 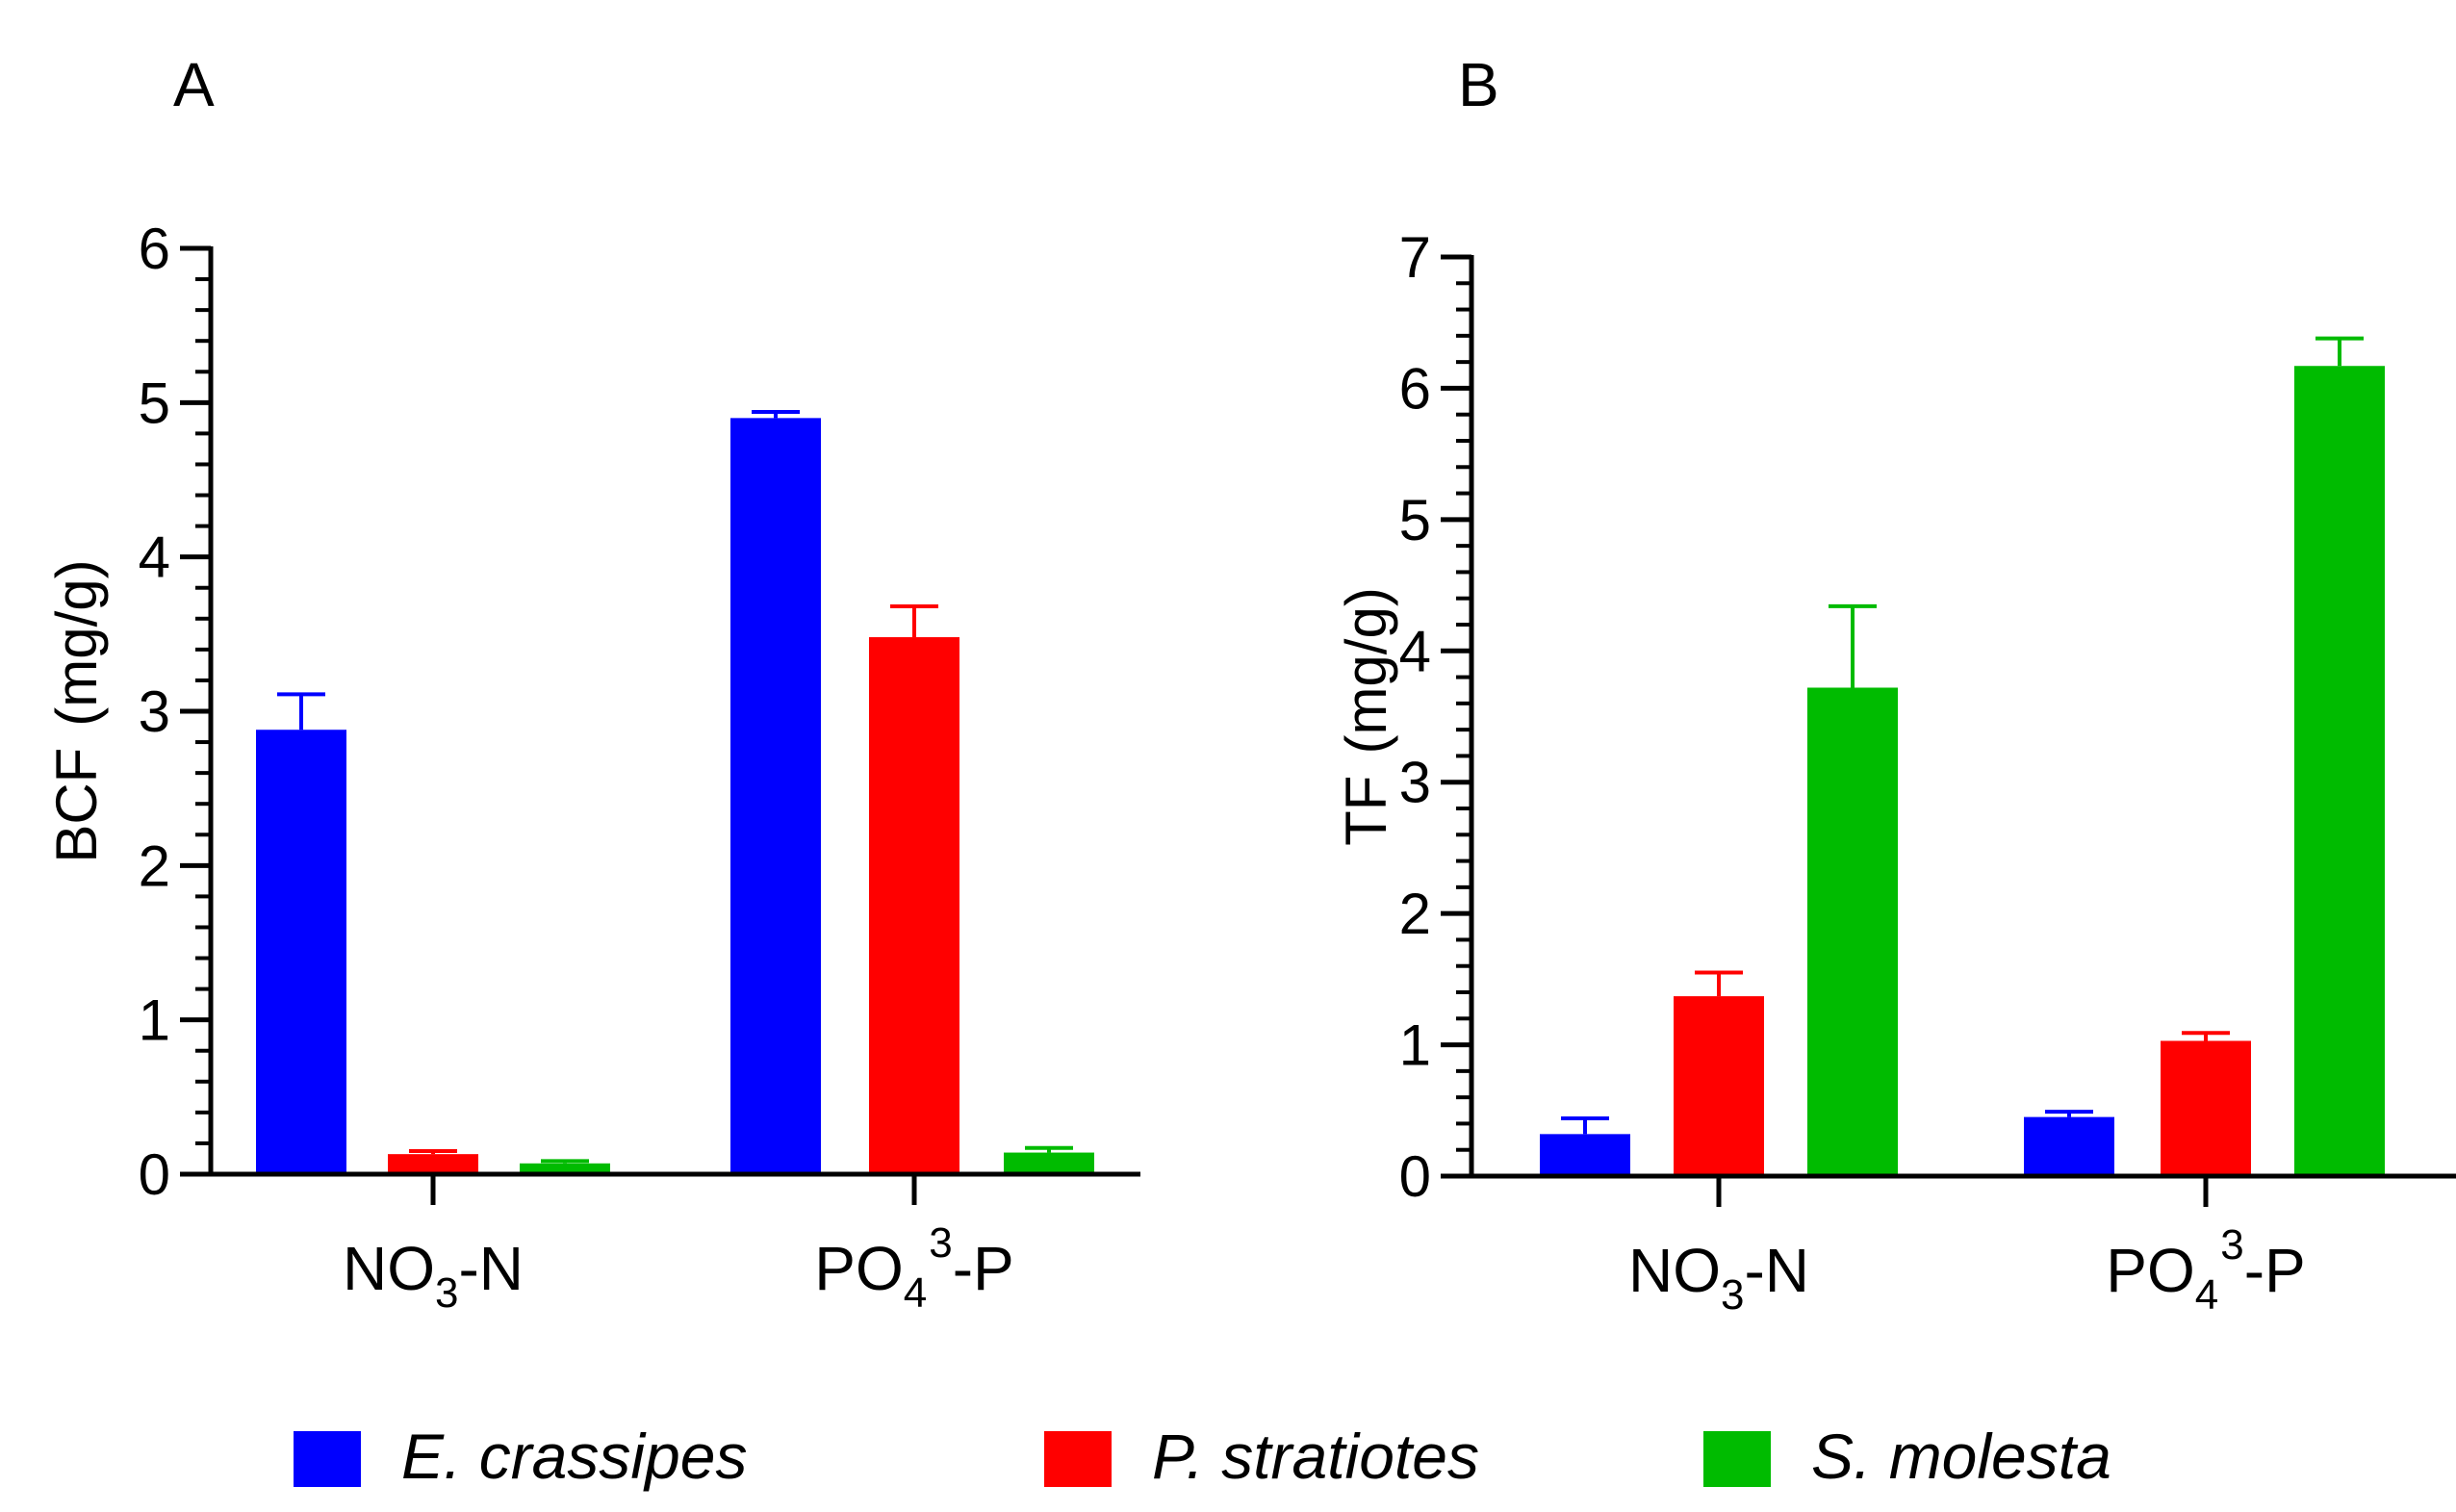 What do you see at coordinates (574, 1456) in the screenshot?
I see `legend-label: E. crassipes` at bounding box center [574, 1456].